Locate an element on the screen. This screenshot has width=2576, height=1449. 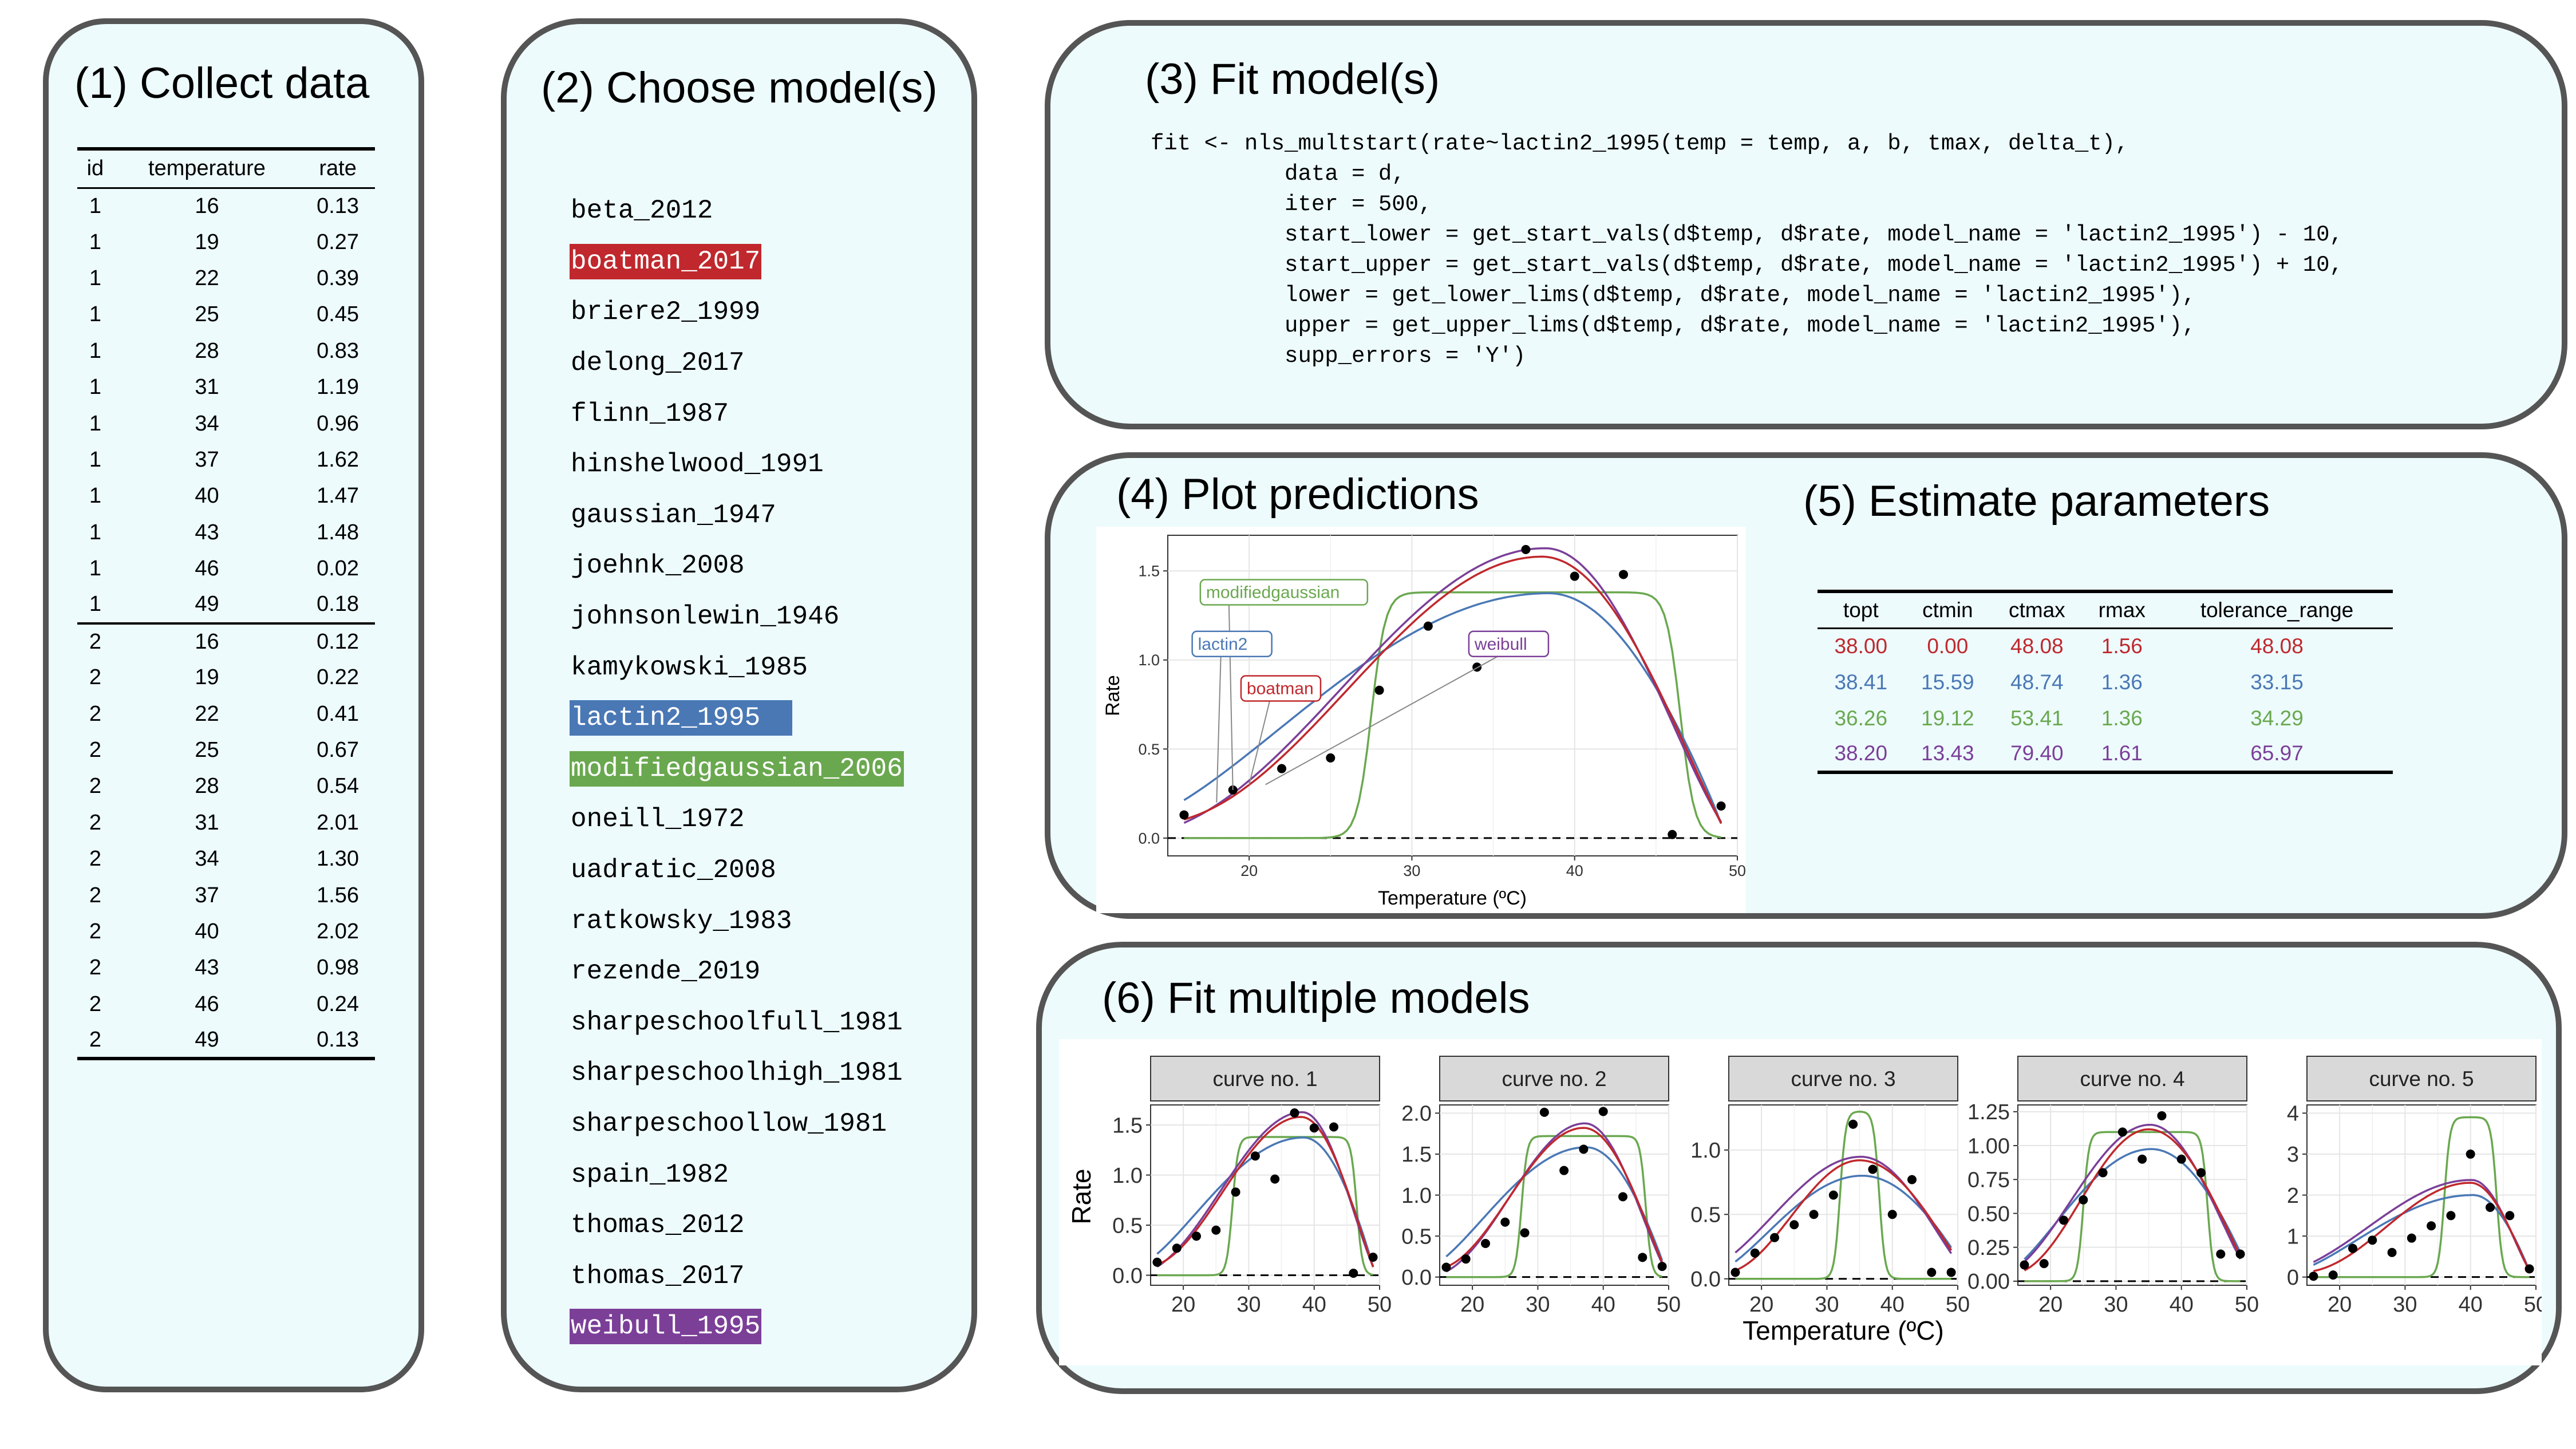
table-row: 2 28 0.54 is located at coordinates (226, 786).